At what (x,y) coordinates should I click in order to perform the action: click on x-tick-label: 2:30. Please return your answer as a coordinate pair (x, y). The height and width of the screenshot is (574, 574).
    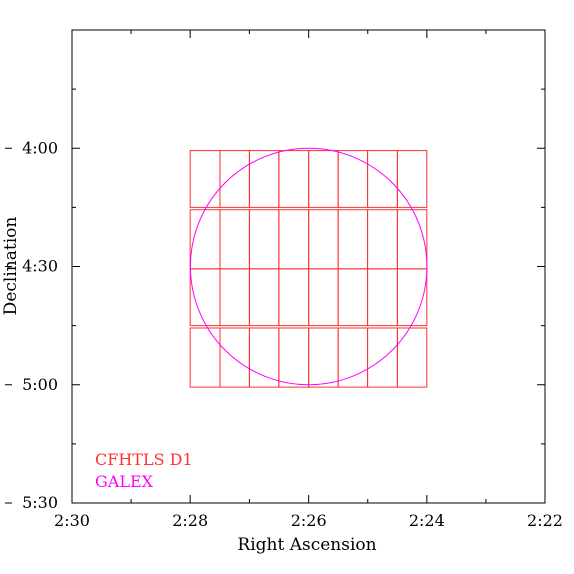
    Looking at the image, I should click on (72, 520).